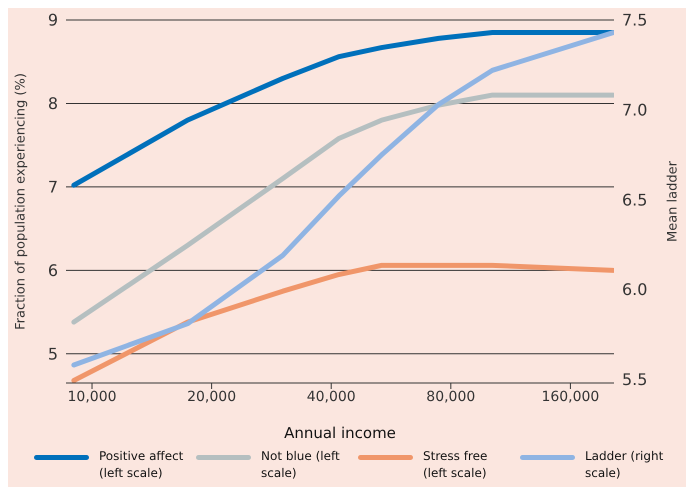 This screenshot has width=694, height=495. Describe the element at coordinates (141, 465) in the screenshot. I see `legend-label: Positive affect (left scale)` at that location.